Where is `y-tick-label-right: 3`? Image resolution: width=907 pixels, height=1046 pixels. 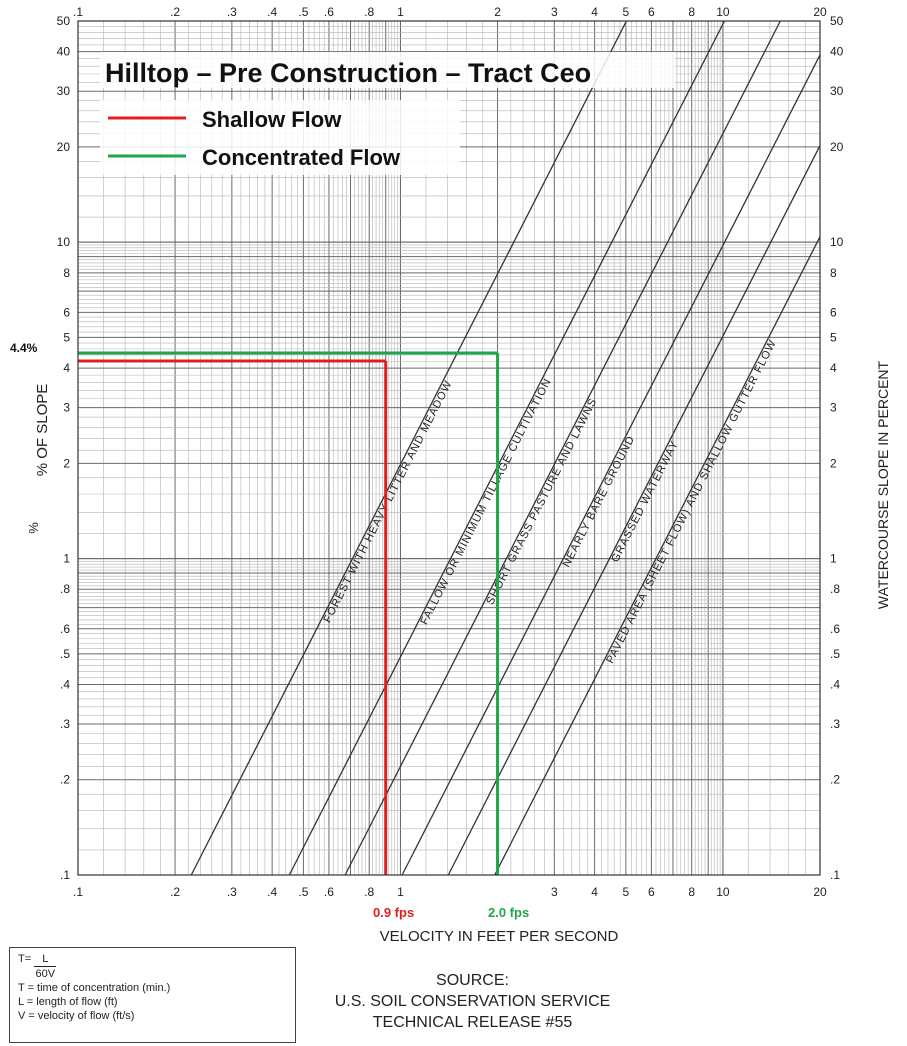 y-tick-label-right: 3 is located at coordinates (833, 408).